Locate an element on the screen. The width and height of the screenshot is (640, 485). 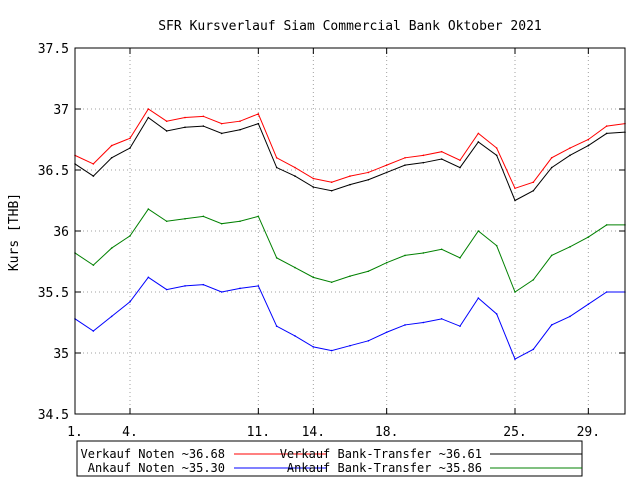
x-tick-label: 14. is located at coordinates (313, 432).